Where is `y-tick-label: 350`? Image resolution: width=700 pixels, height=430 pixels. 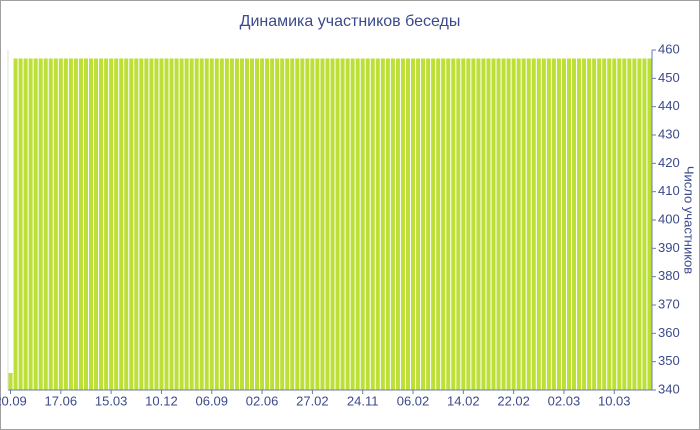
y-tick-label: 350 is located at coordinates (669, 360).